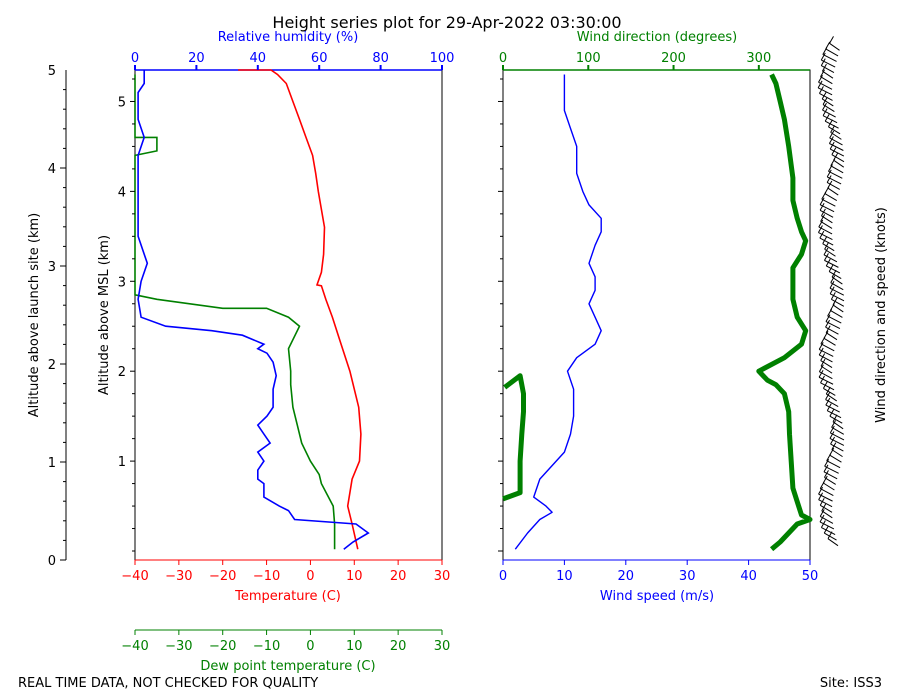  I want to click on dewpoint-tick-label: −10, so click(266, 646).